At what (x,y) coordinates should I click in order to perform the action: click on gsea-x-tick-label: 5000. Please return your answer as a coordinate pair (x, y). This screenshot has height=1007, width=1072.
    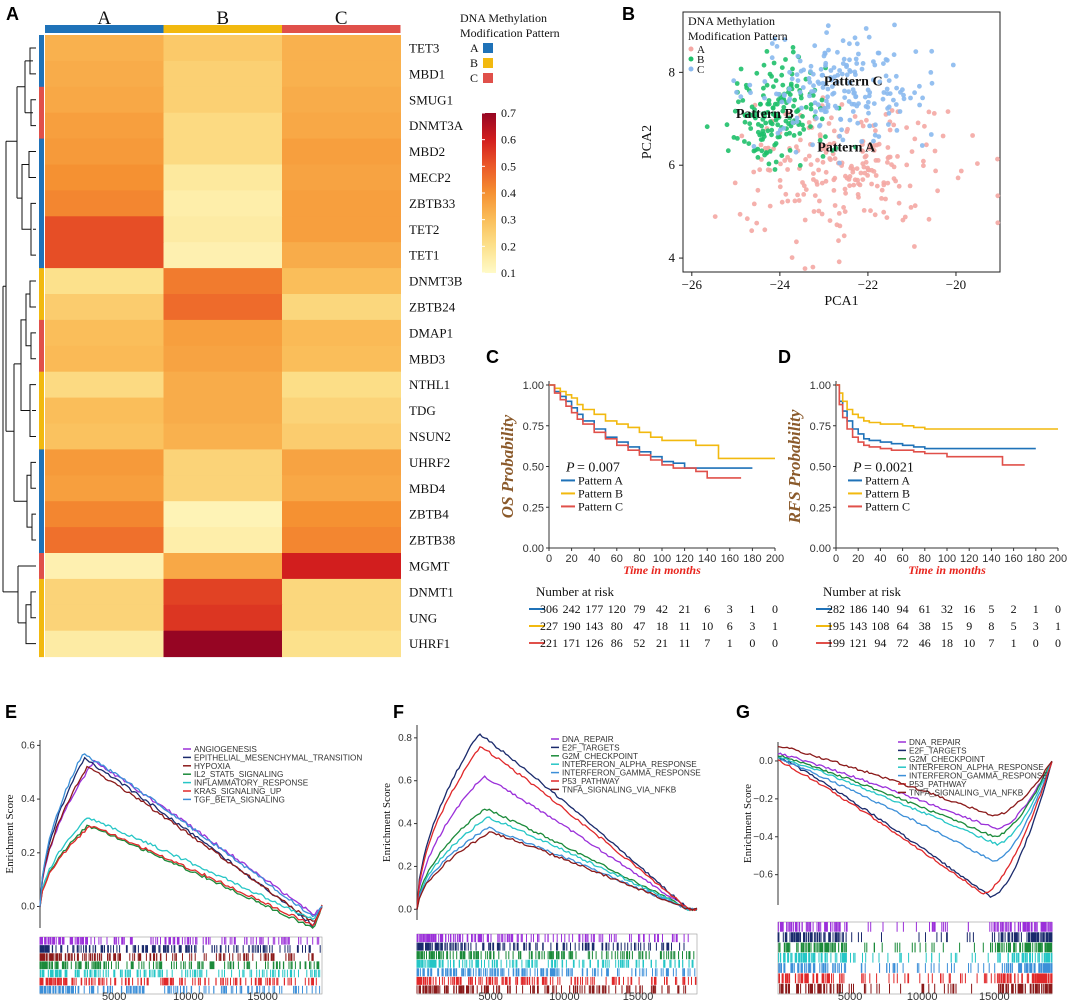
    Looking at the image, I should click on (114, 997).